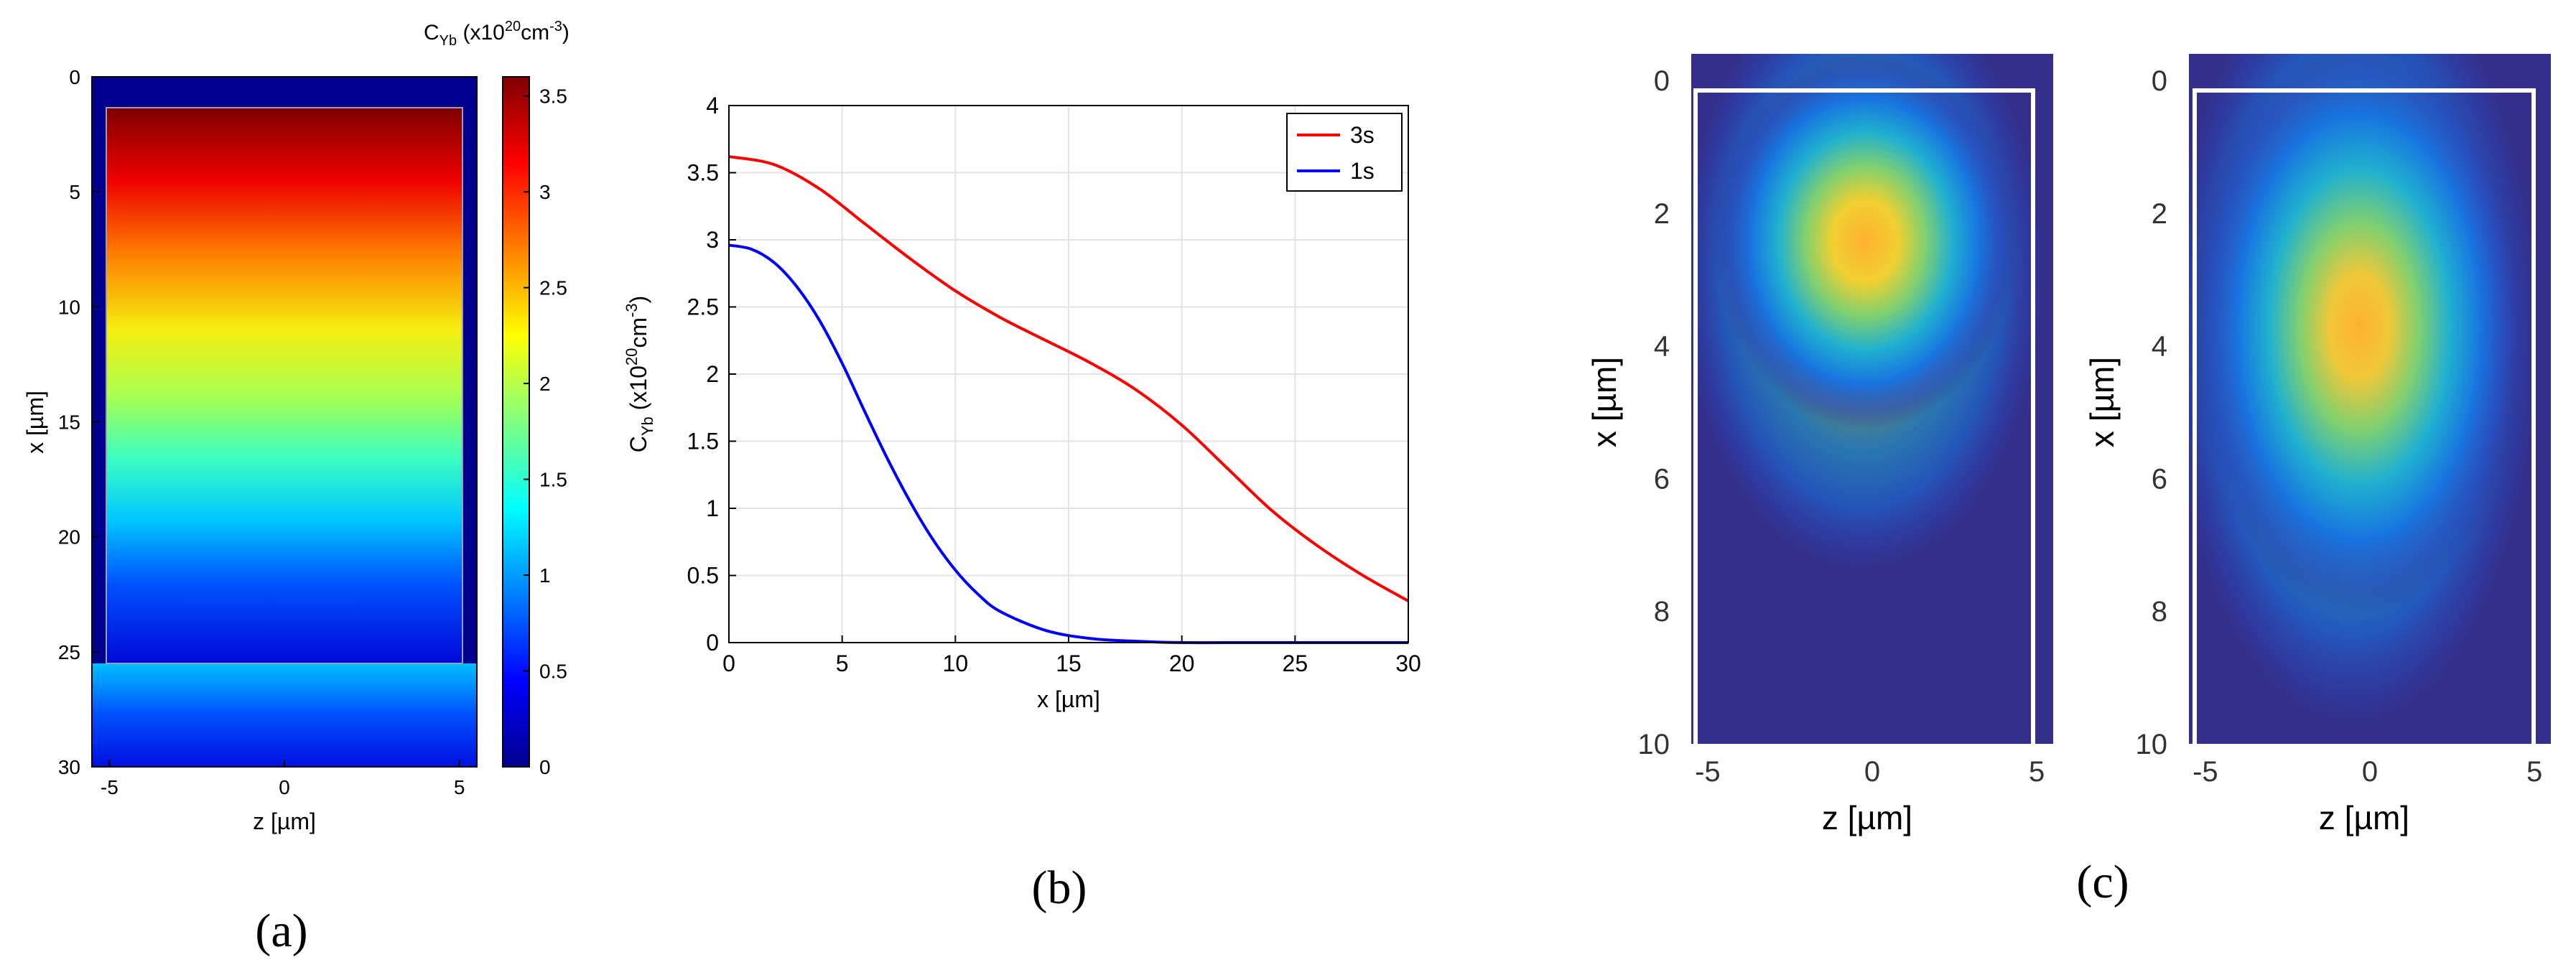 This screenshot has height=970, width=2576. I want to click on panel-a-y-ticks: 0 5 10 15 20 25 30, so click(78, 422).